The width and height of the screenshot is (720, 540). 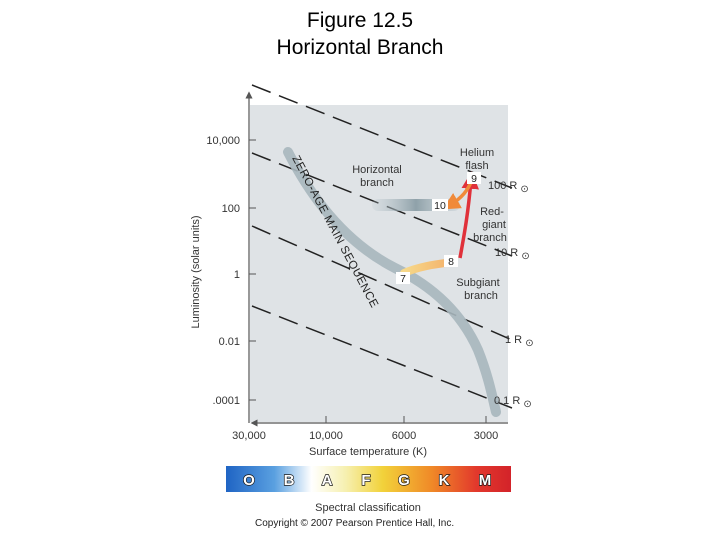 I want to click on spectral-class-b: B, so click(x=289, y=480).